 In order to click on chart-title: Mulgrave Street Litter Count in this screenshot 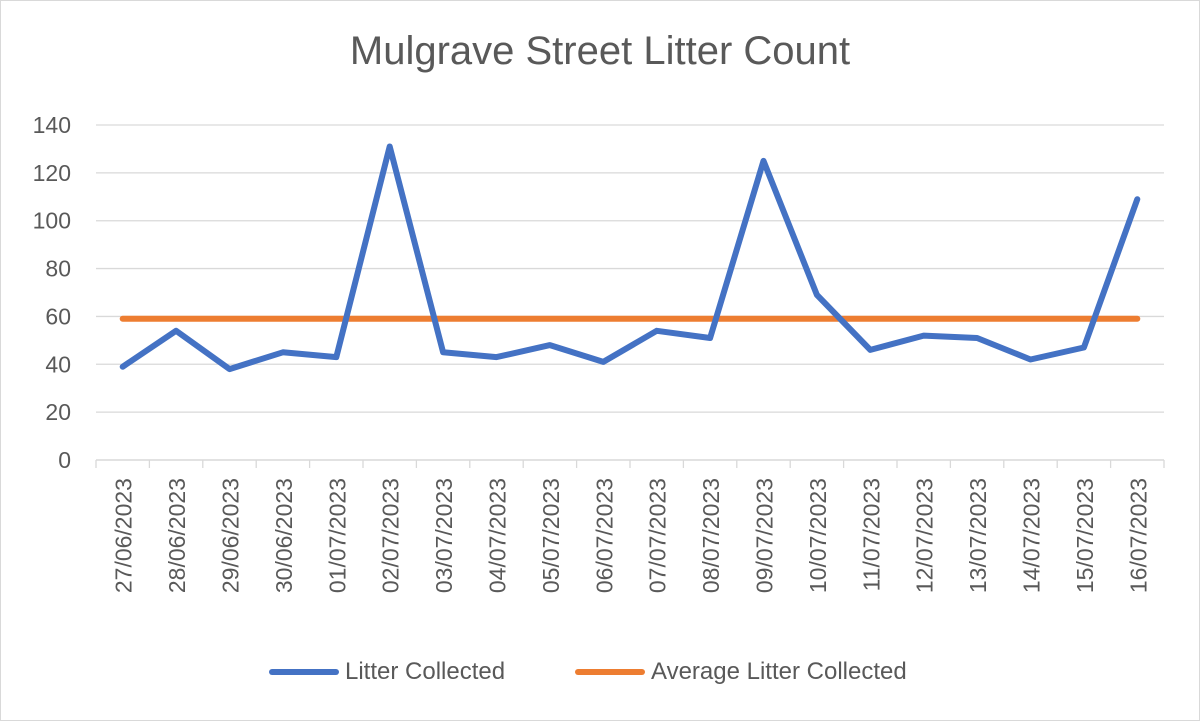, I will do `click(600, 51)`.